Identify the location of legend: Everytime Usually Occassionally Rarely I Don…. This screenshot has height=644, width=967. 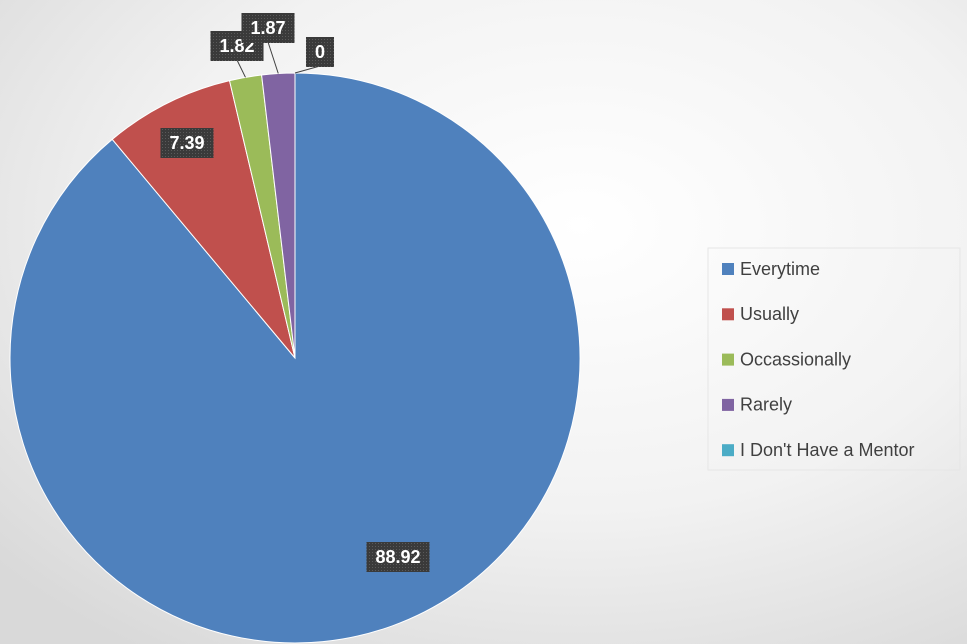
(818, 359).